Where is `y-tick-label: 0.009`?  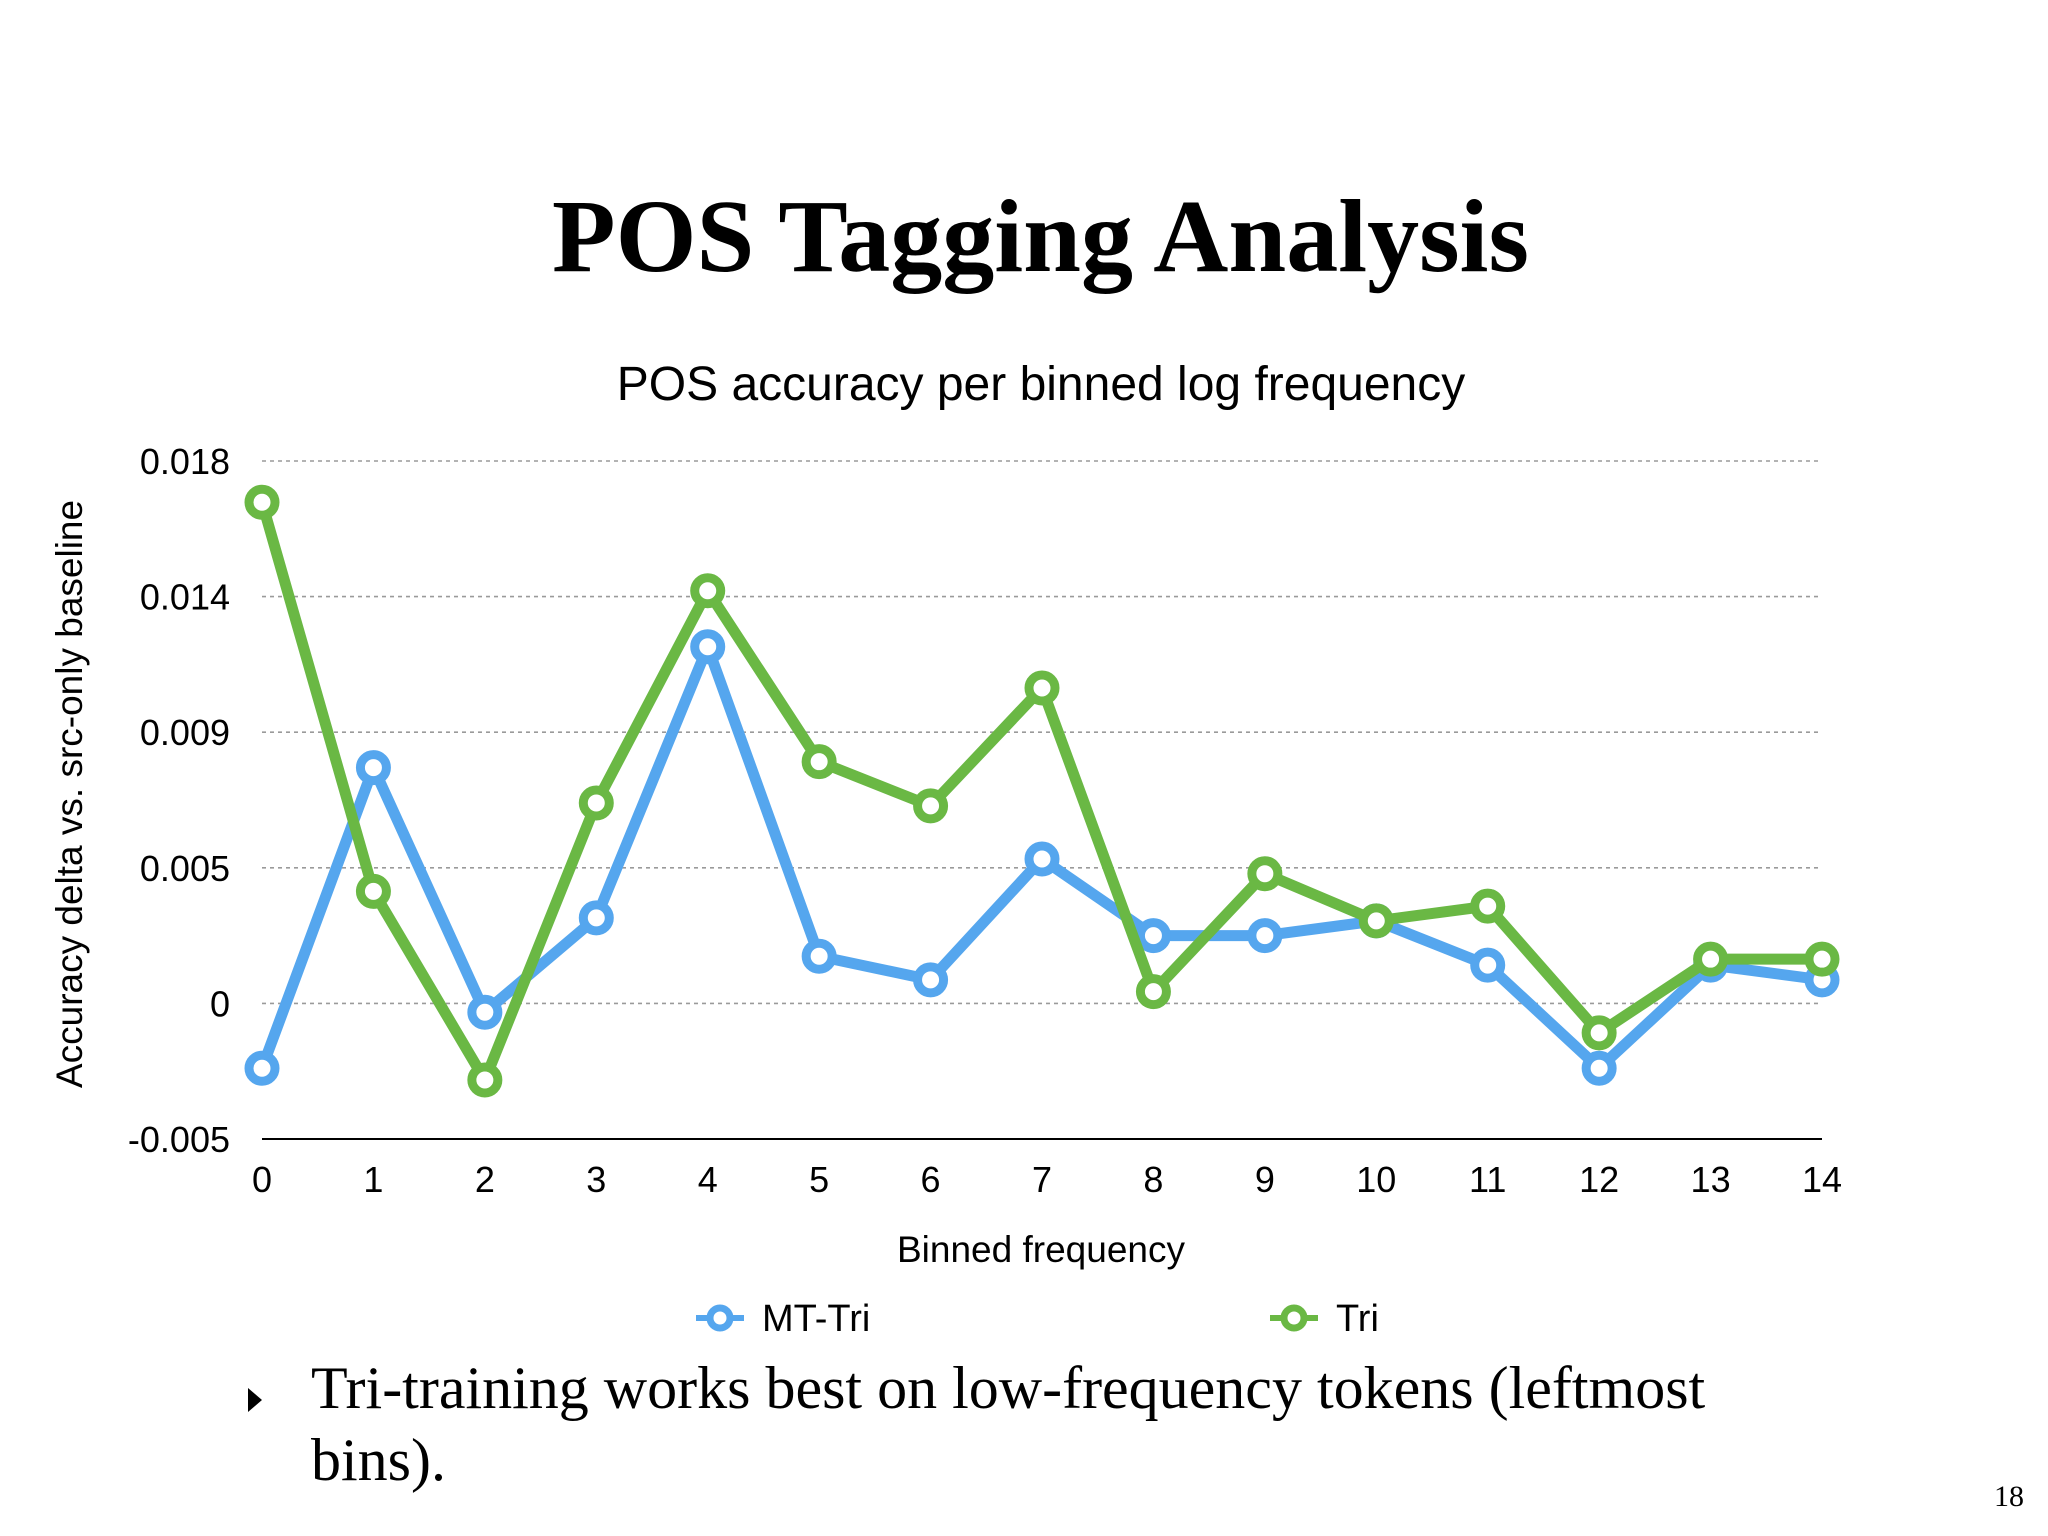
y-tick-label: 0.009 is located at coordinates (185, 732).